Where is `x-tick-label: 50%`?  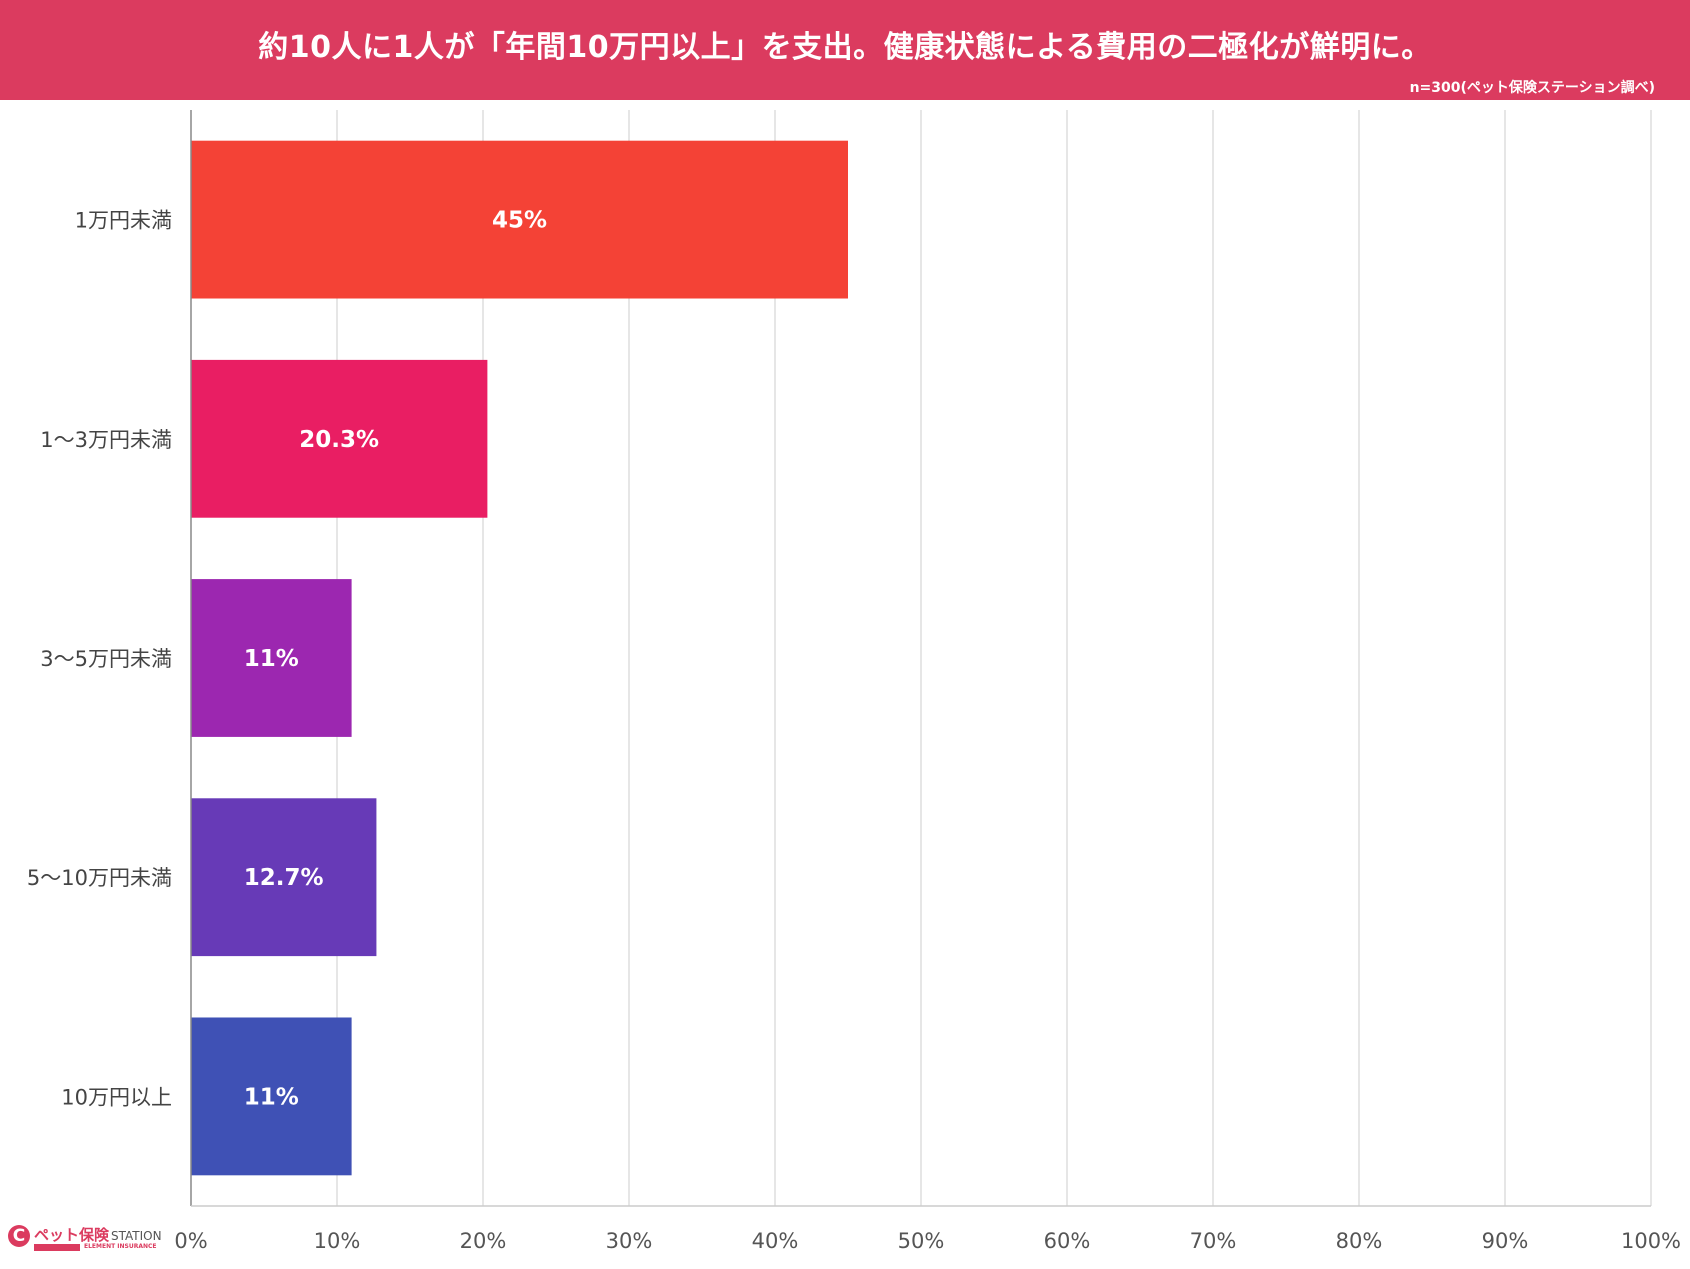 x-tick-label: 50% is located at coordinates (921, 1241).